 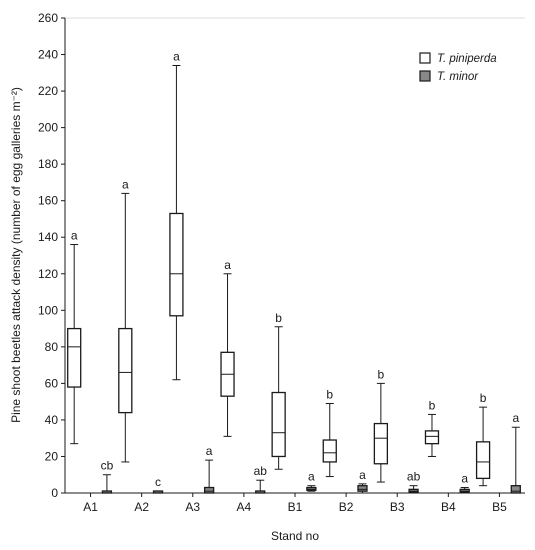 What do you see at coordinates (48, 91) in the screenshot?
I see `y-tick-label: 220` at bounding box center [48, 91].